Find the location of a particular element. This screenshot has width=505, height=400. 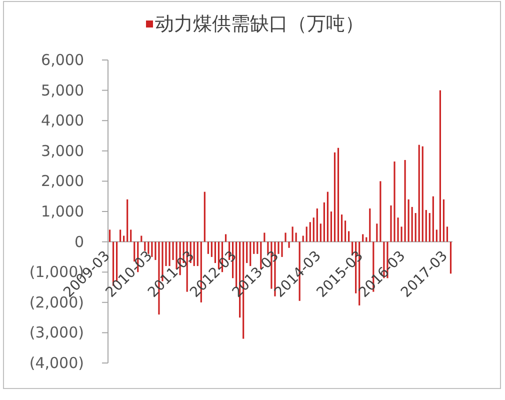

y-tick-label: 6,000 is located at coordinates (62, 60).